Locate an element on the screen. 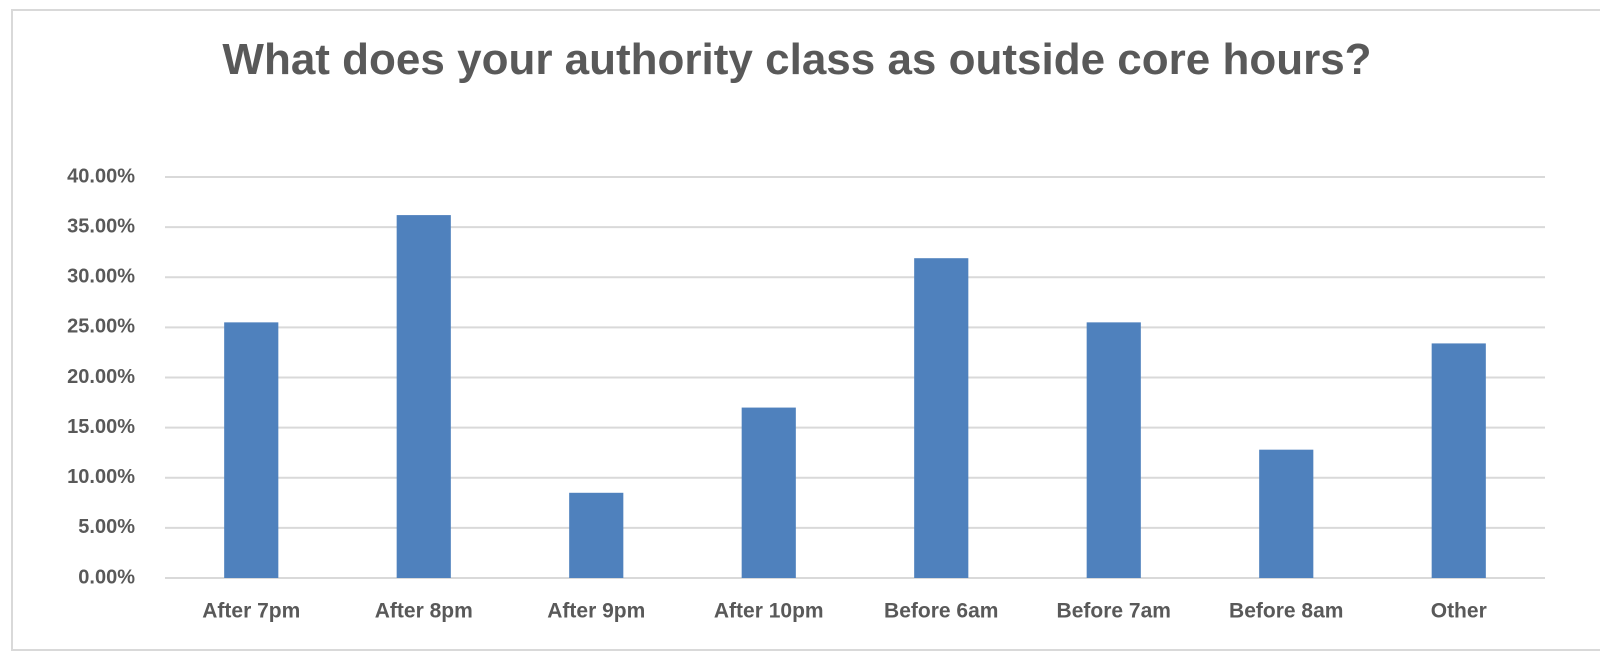 Image resolution: width=1600 pixels, height=656 pixels. x-tick-label: After 7pm is located at coordinates (251, 611).